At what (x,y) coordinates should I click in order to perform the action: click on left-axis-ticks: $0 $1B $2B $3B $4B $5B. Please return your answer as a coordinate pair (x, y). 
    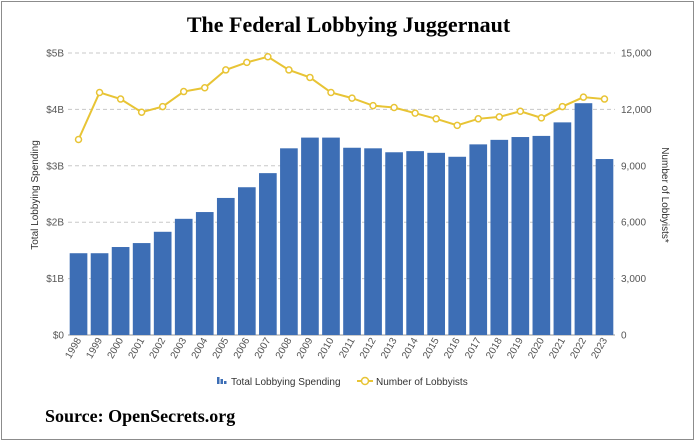
    Looking at the image, I should click on (55, 195).